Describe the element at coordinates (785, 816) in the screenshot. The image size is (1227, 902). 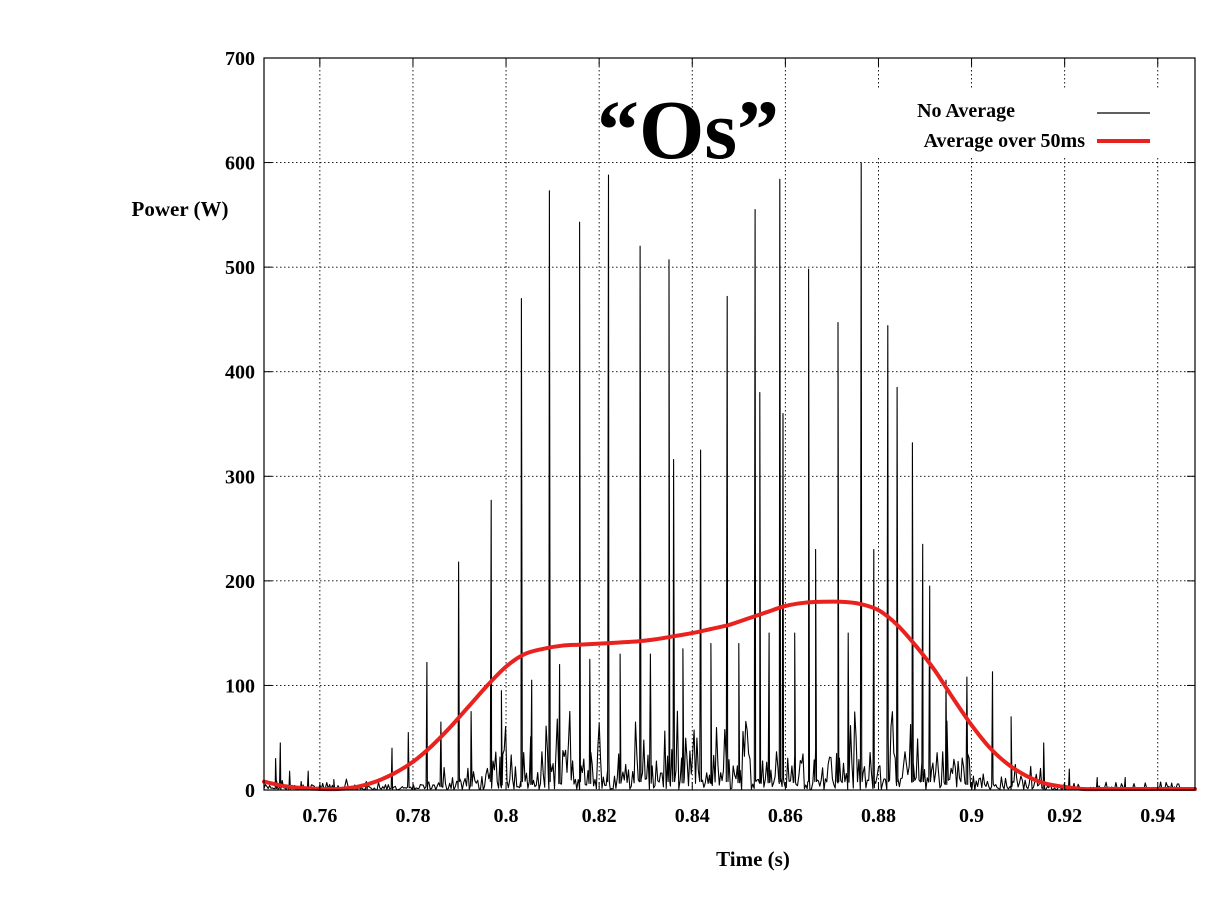
I see `x-tick-label: 0.86` at that location.